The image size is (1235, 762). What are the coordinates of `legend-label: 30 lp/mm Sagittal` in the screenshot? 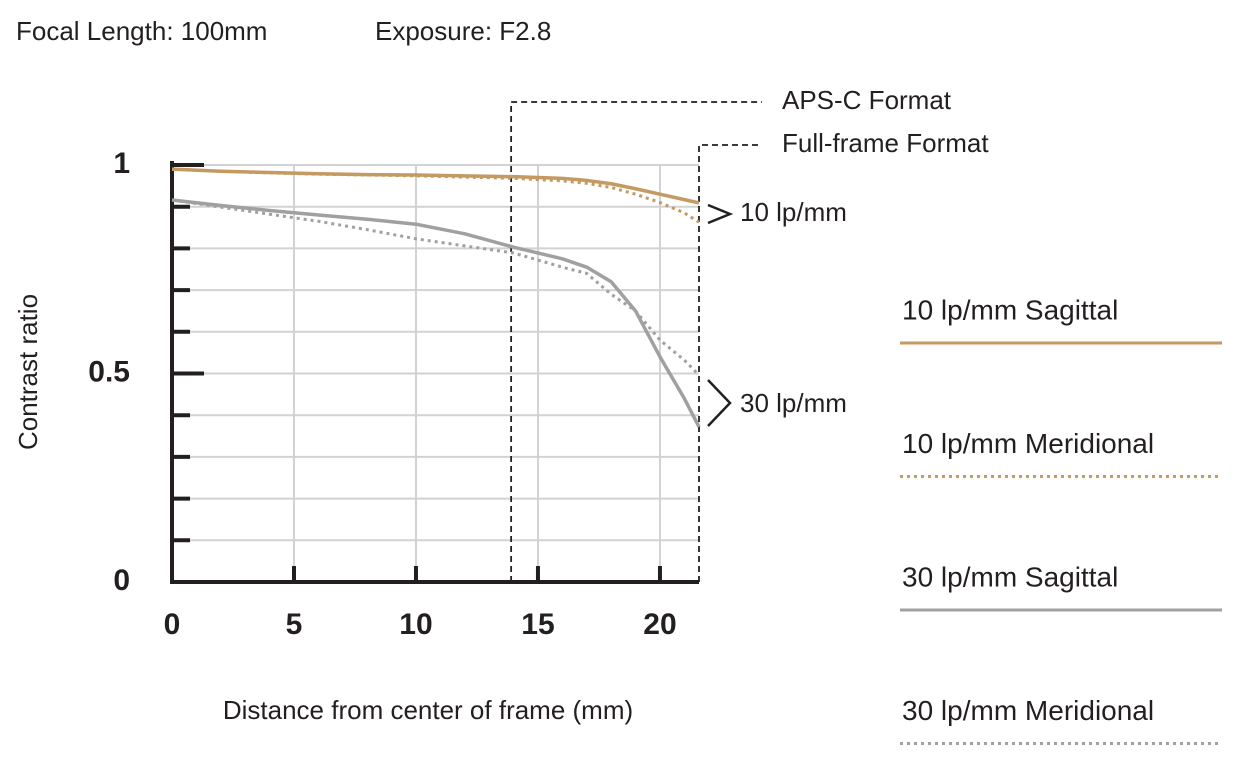 It's located at (1010, 576).